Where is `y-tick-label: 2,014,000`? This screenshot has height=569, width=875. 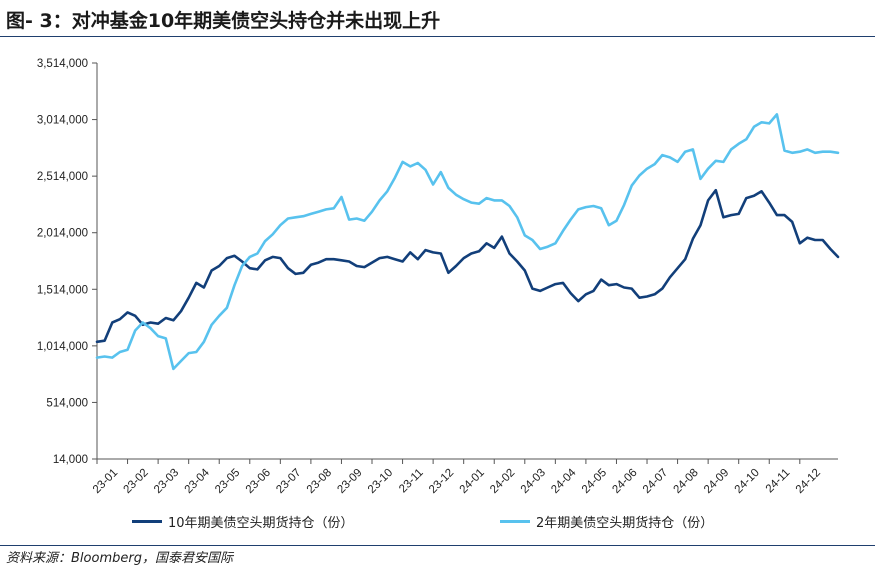
y-tick-label: 2,014,000 is located at coordinates (62, 234).